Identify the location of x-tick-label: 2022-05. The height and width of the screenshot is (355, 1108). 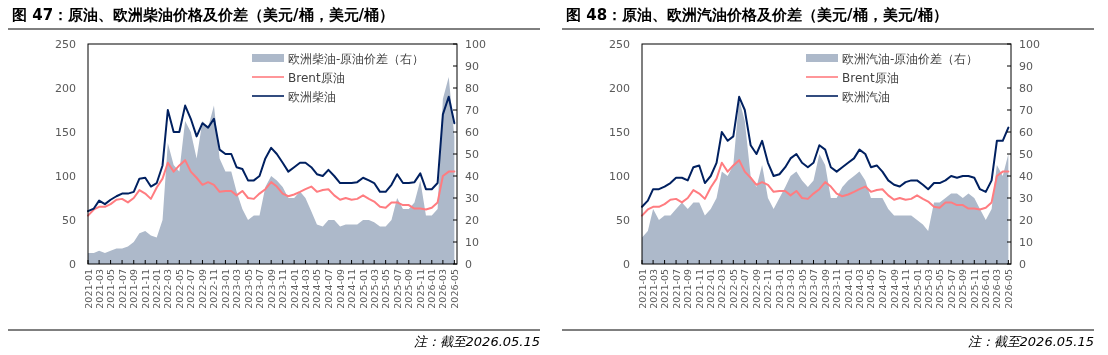
(179, 289).